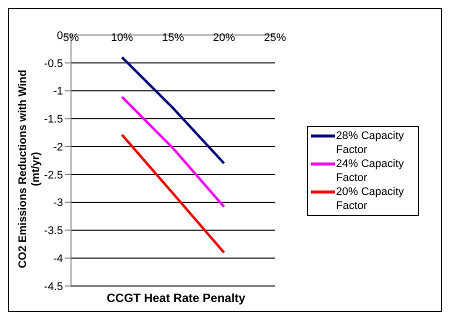 The image size is (450, 320). I want to click on y-tick-label: -4.5, so click(53, 286).